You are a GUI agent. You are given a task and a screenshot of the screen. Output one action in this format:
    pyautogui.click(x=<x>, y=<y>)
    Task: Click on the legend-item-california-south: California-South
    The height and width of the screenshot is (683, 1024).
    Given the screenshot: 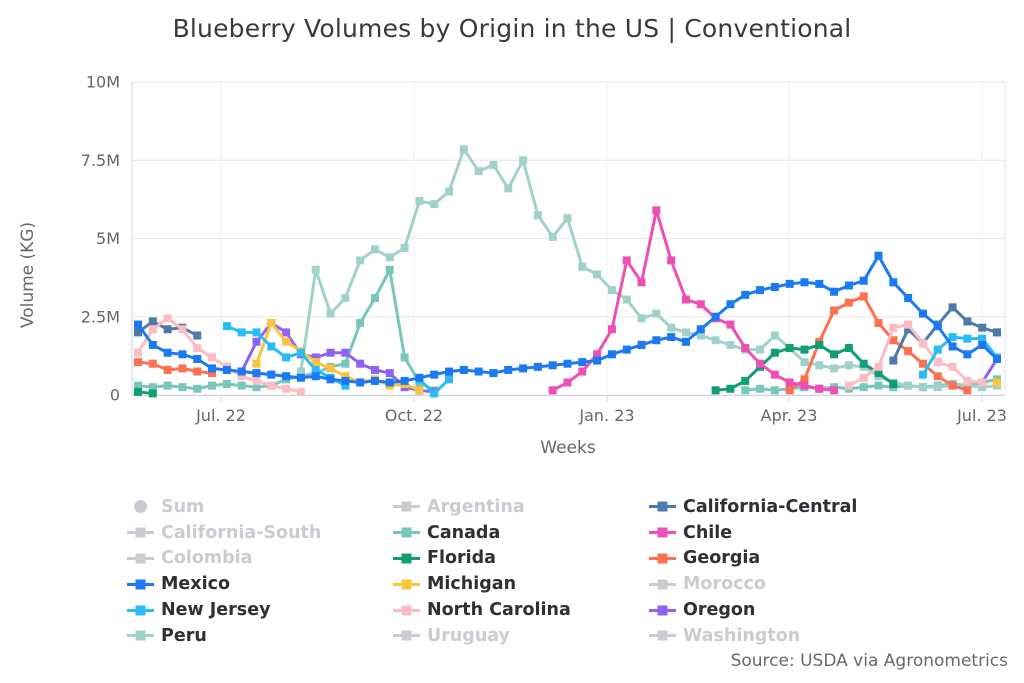 What is the action you would take?
    pyautogui.click(x=224, y=533)
    